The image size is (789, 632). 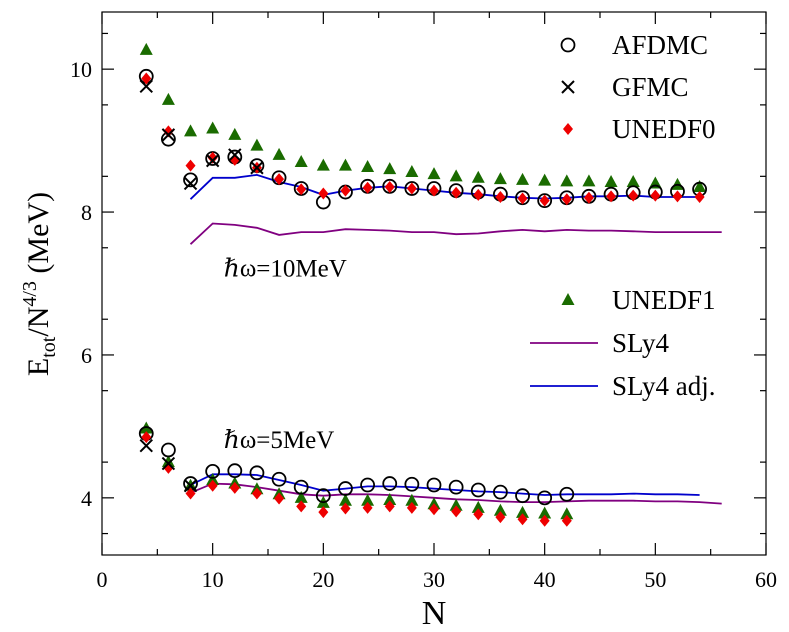 What do you see at coordinates (664, 129) in the screenshot?
I see `legend-label-unedf0: UNEDF0` at bounding box center [664, 129].